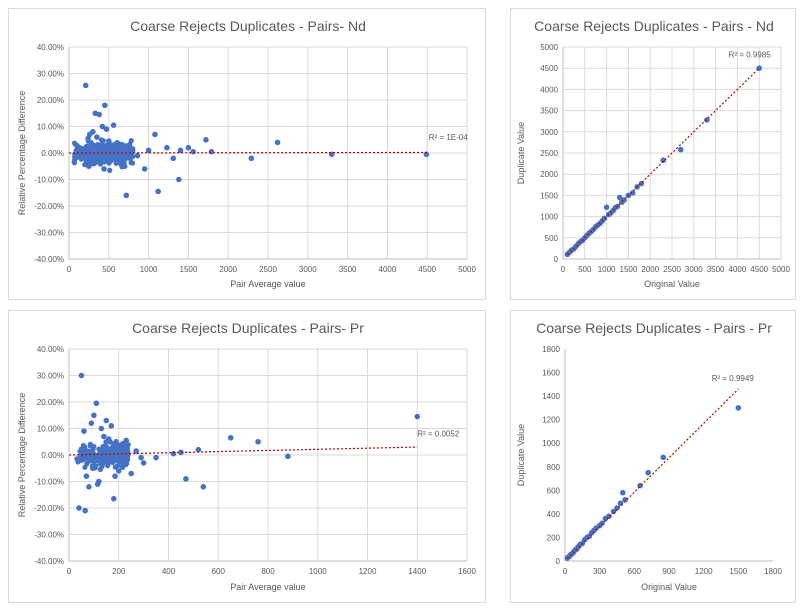 The height and width of the screenshot is (611, 806). Describe the element at coordinates (551, 396) in the screenshot. I see `y-tick-label: 1400` at that location.